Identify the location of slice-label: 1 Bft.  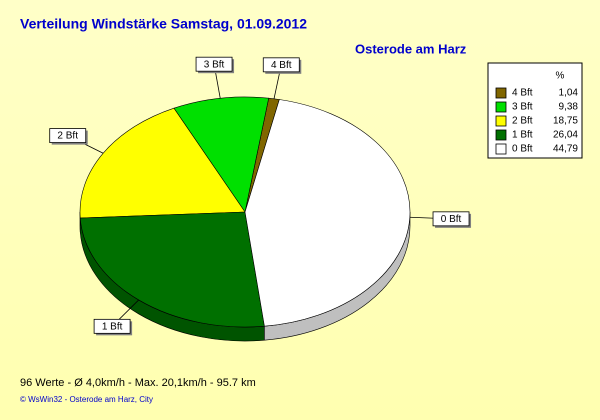
(112, 326).